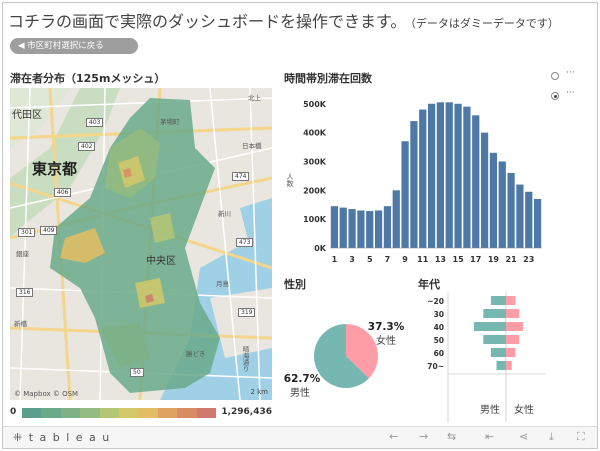 The width and height of the screenshot is (600, 451). I want to click on download-icon: ⤓, so click(551, 436).